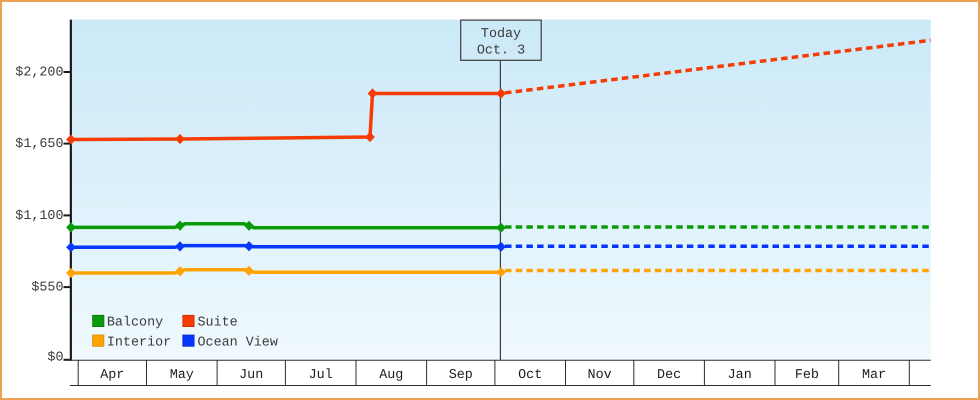 This screenshot has height=400, width=980. Describe the element at coordinates (139, 342) in the screenshot. I see `svg-text: Interior` at that location.